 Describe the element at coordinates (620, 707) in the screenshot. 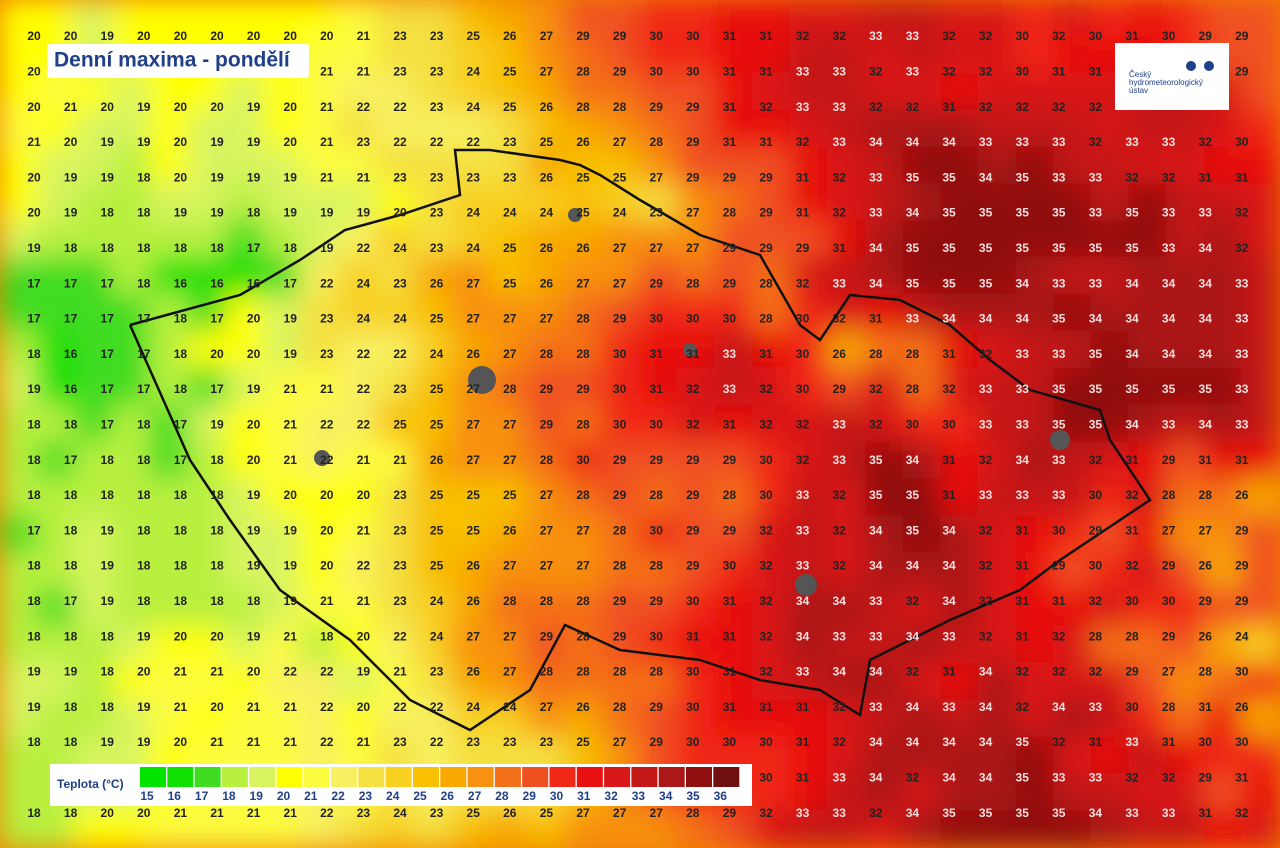

I see `cell-value: 28` at that location.